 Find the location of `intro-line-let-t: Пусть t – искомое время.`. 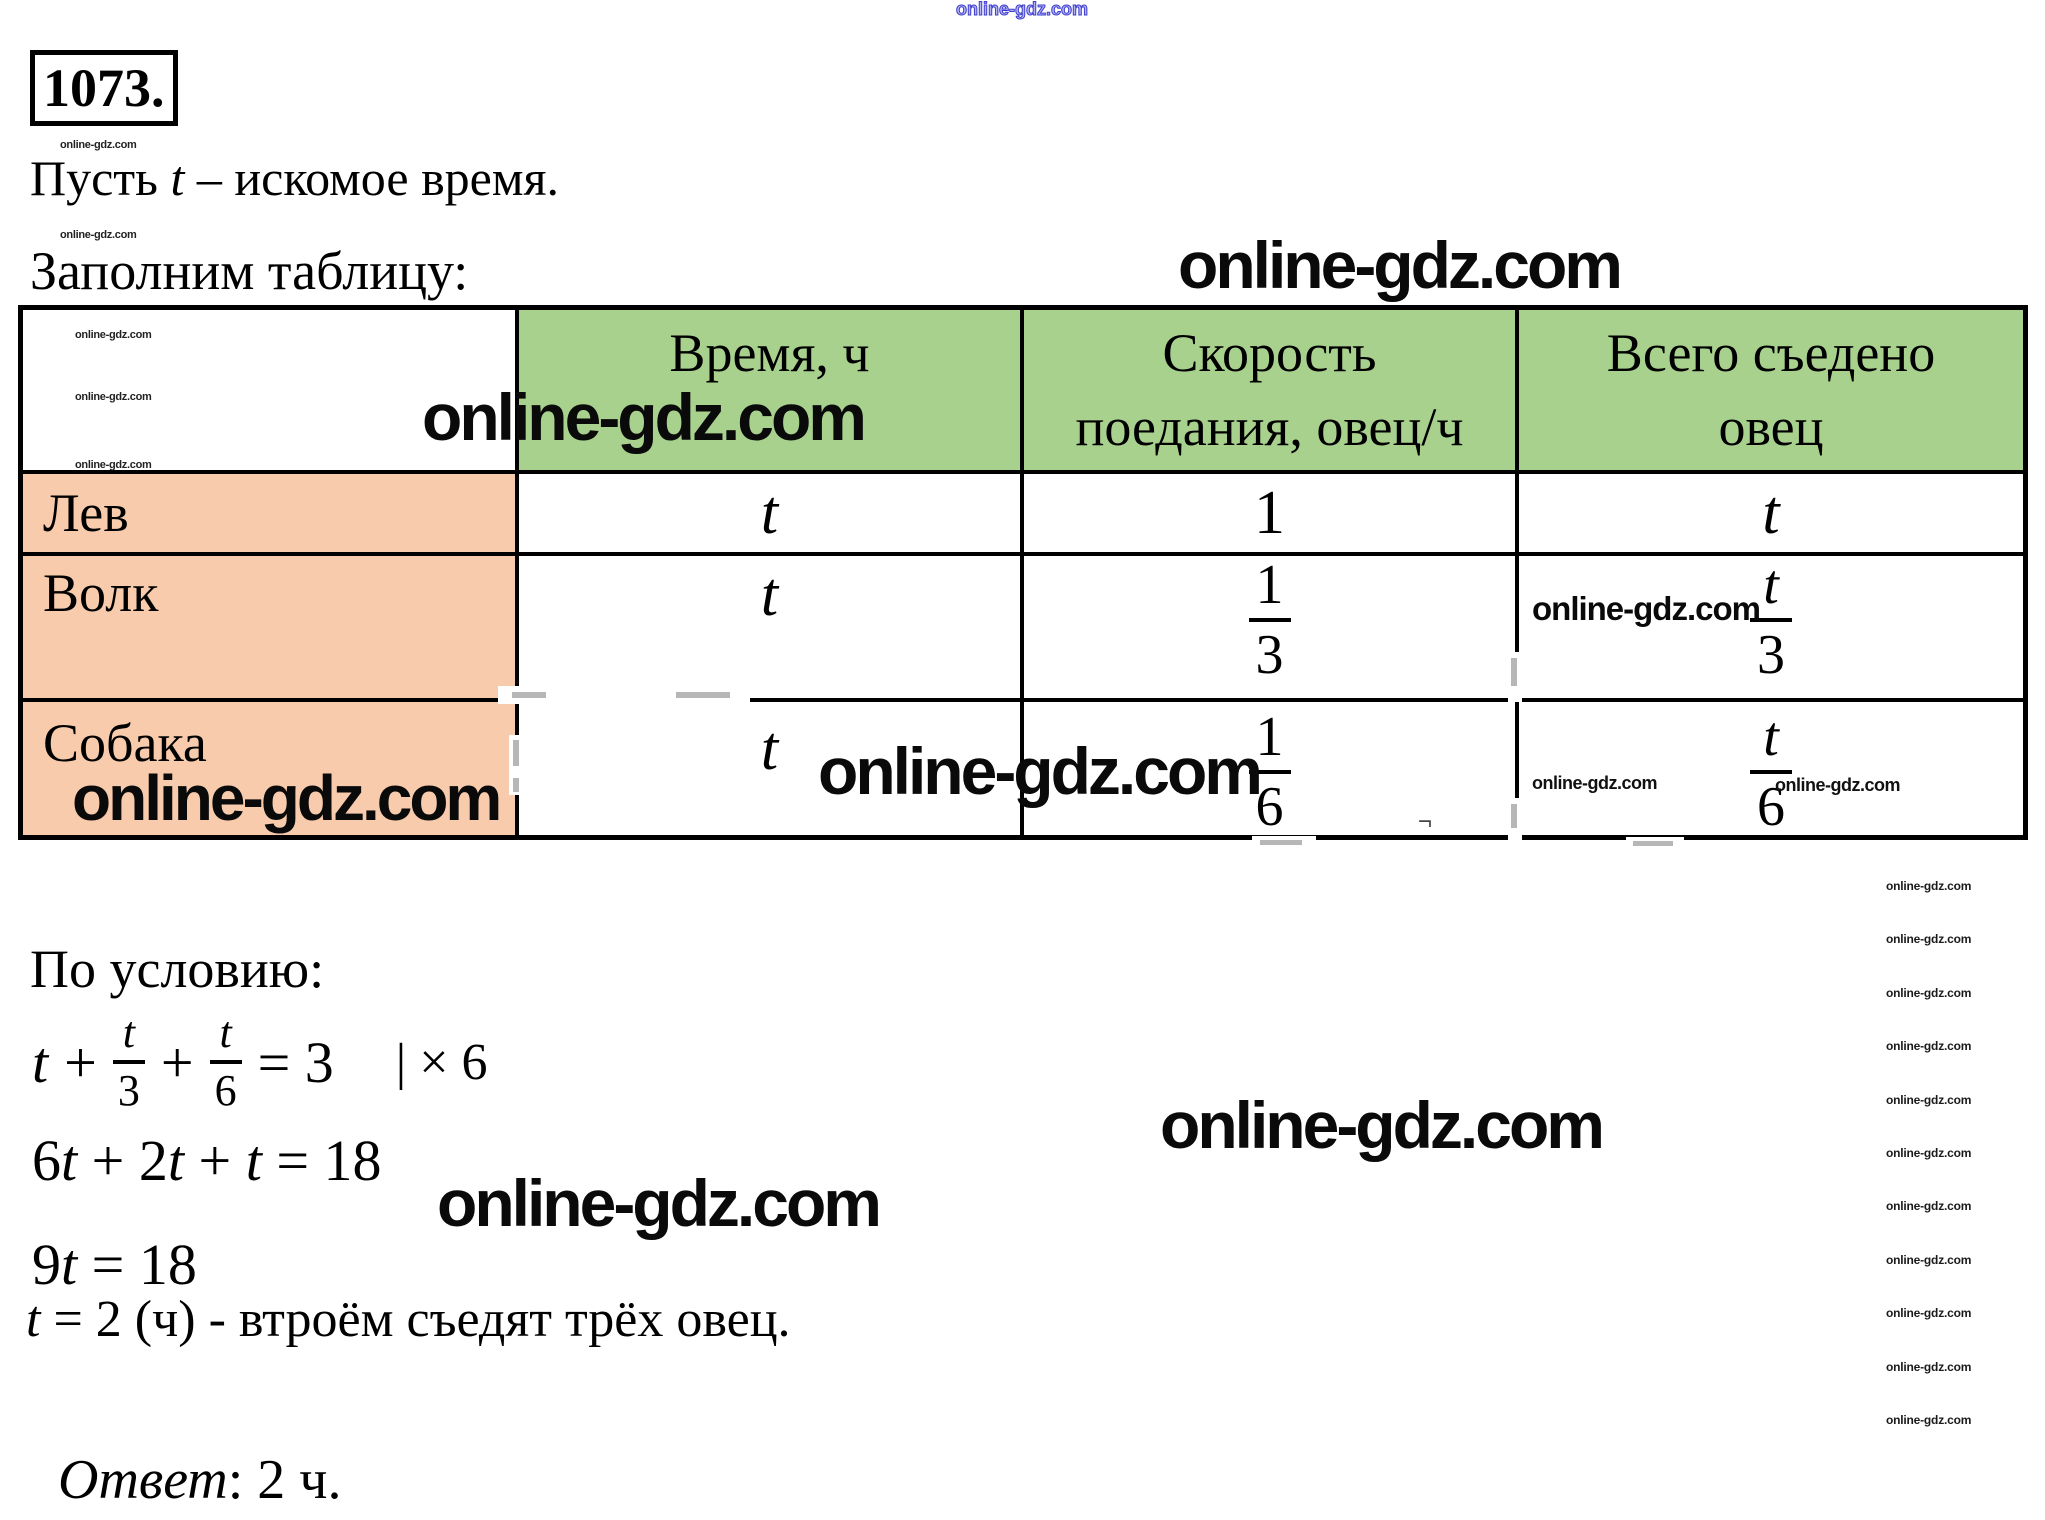

intro-line-let-t: Пусть t – искомое время. is located at coordinates (294, 179).